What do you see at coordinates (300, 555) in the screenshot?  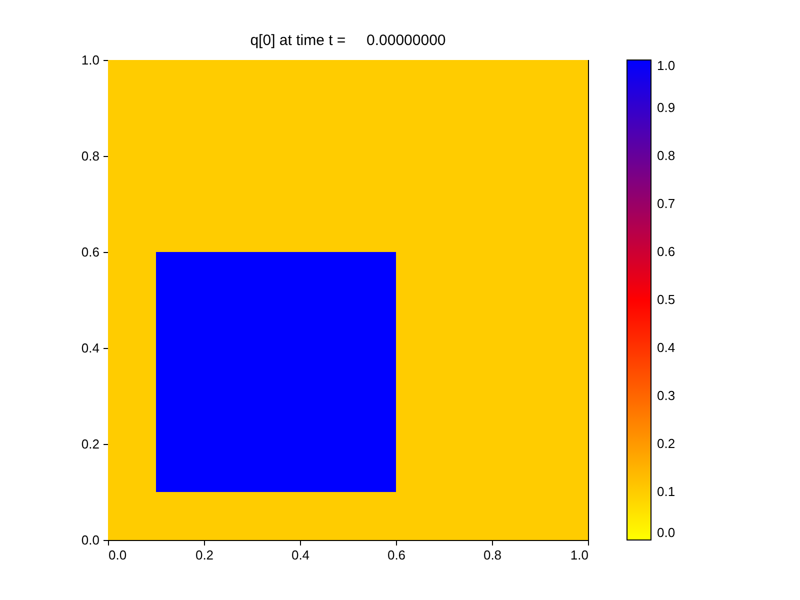 I see `x-tick-label: 0.4` at bounding box center [300, 555].